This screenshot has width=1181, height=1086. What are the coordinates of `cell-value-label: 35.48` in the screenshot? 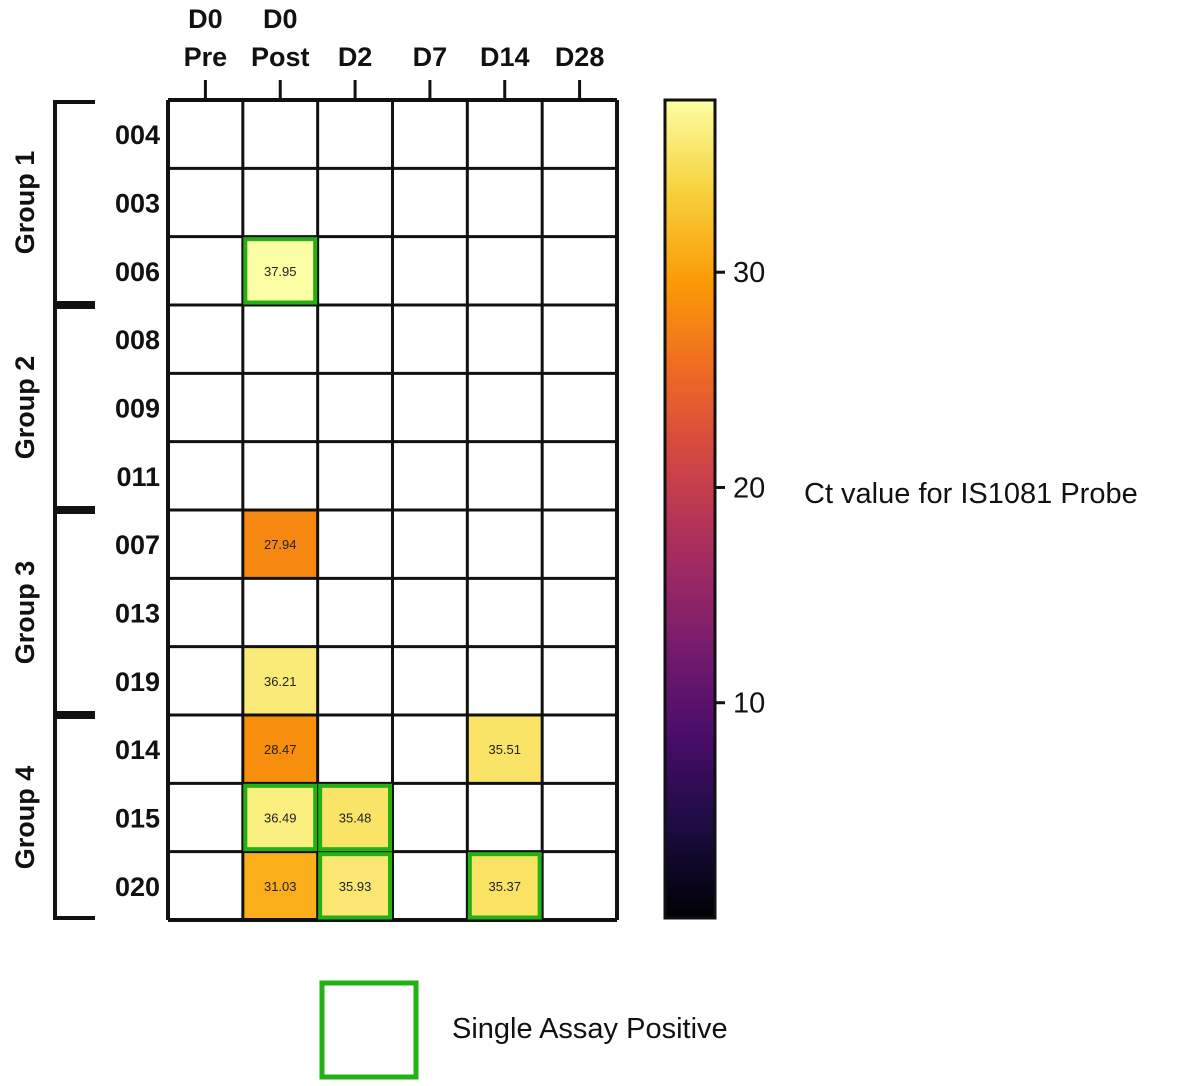 It's located at (355, 818).